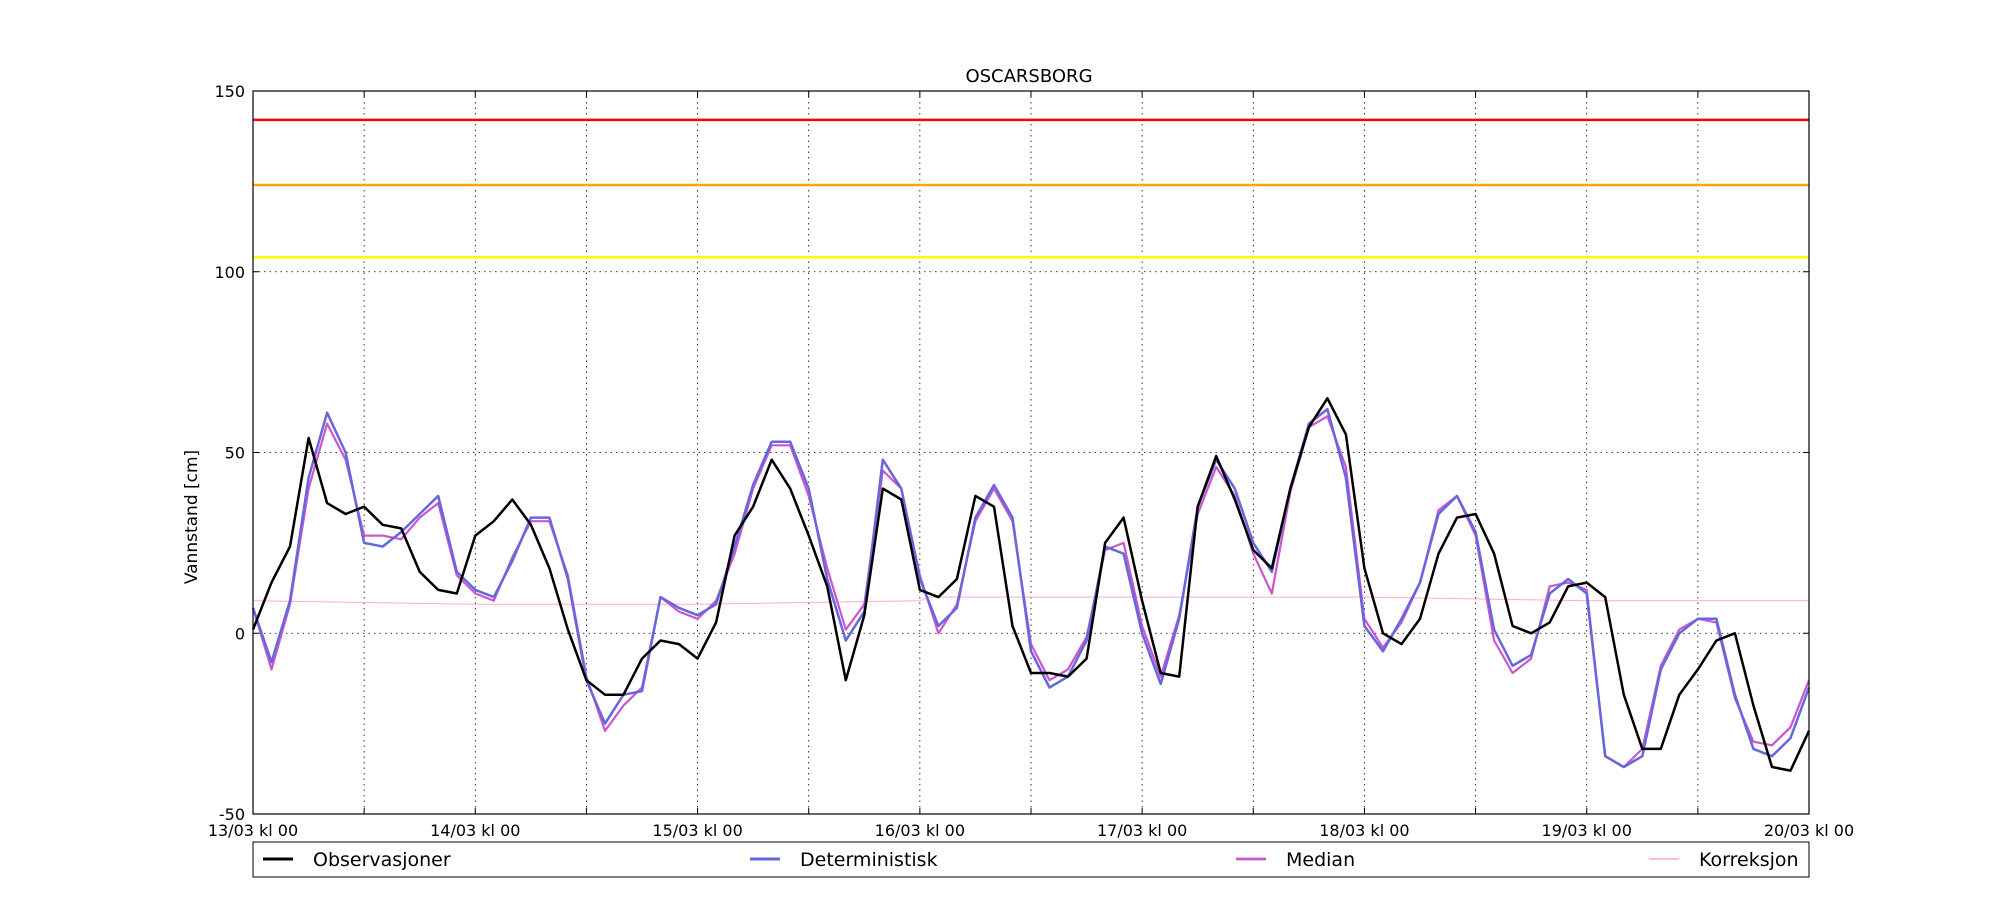 Image resolution: width=2000 pixels, height=900 pixels. I want to click on threshold-lines, so click(1031, 188).